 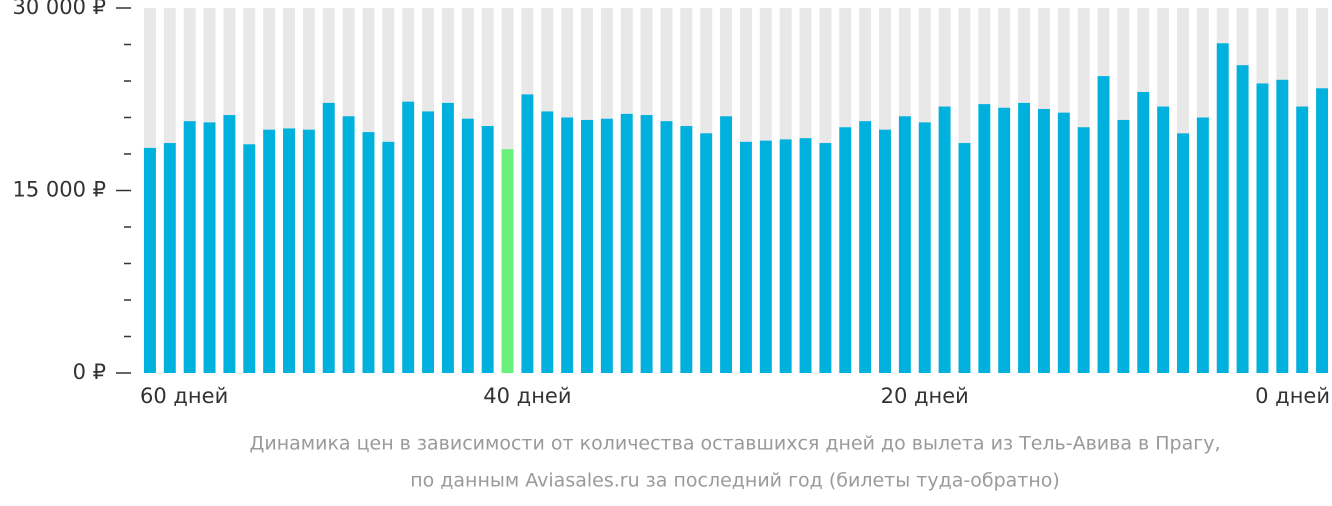 I want to click on x-tick-label: 40 дней, so click(x=527, y=396).